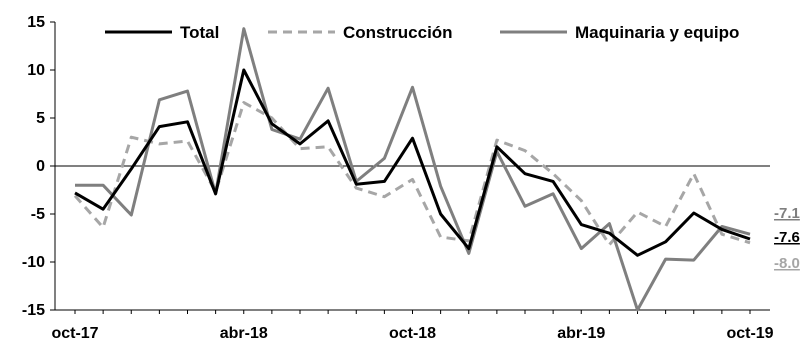 The width and height of the screenshot is (804, 345). Describe the element at coordinates (33, 262) in the screenshot. I see `y-tick-label: -10` at that location.